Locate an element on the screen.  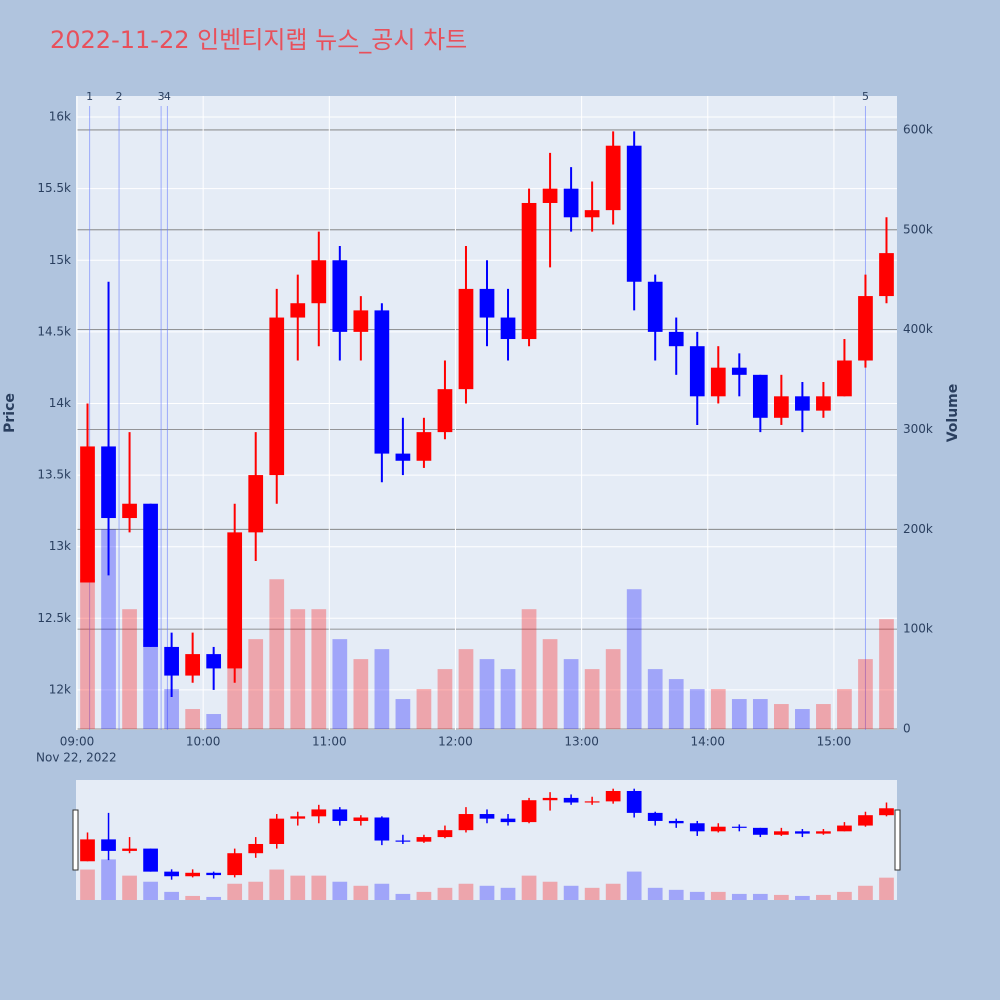
y2-tick-label: 600k is located at coordinates (918, 129).